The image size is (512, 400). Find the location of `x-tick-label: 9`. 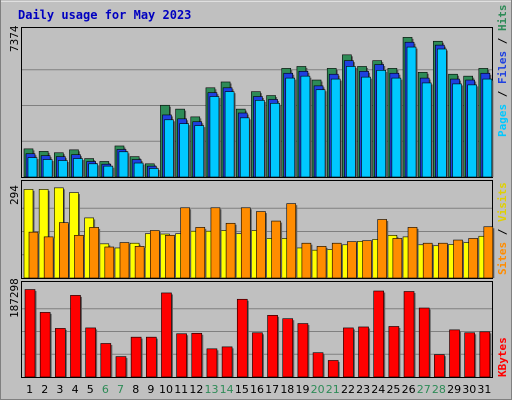

x-tick-label: 9 is located at coordinates (150, 389).